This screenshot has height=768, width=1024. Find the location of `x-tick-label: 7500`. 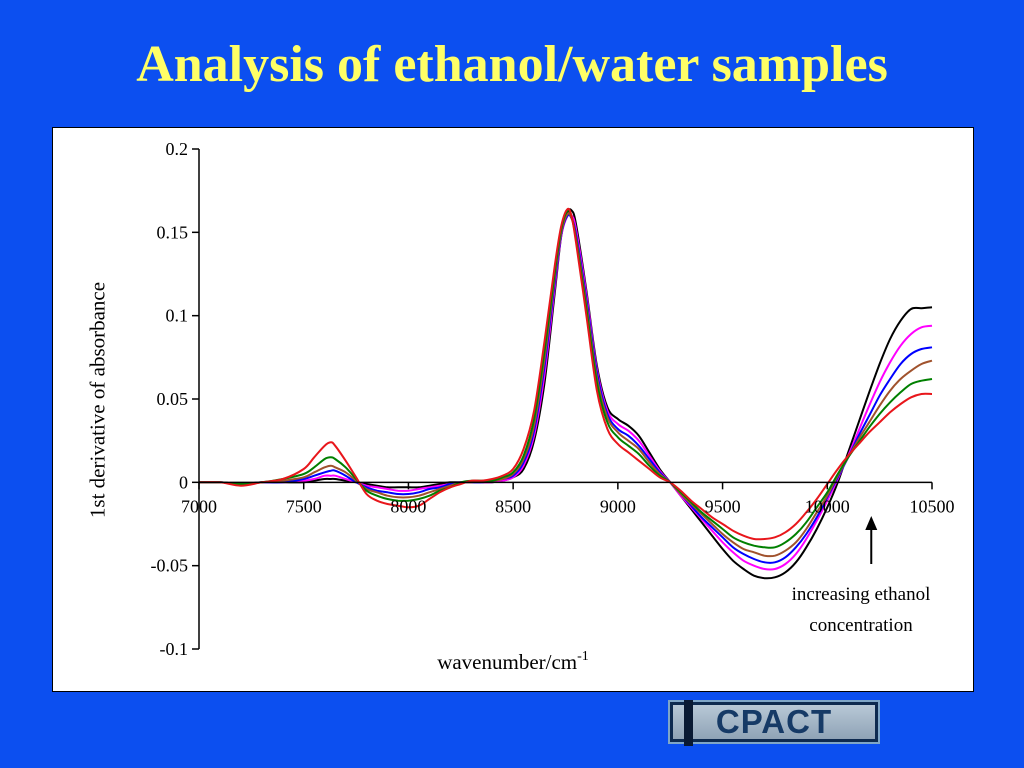

x-tick-label: 7500 is located at coordinates (304, 506).